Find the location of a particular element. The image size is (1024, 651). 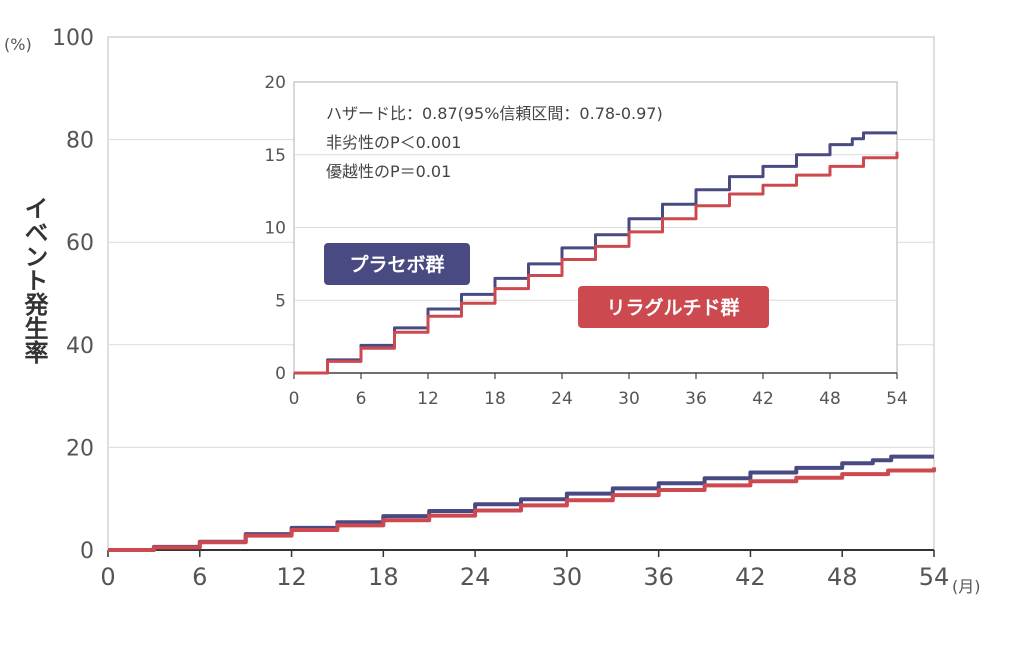

inset-y-tick-label: 10 is located at coordinates (275, 229).